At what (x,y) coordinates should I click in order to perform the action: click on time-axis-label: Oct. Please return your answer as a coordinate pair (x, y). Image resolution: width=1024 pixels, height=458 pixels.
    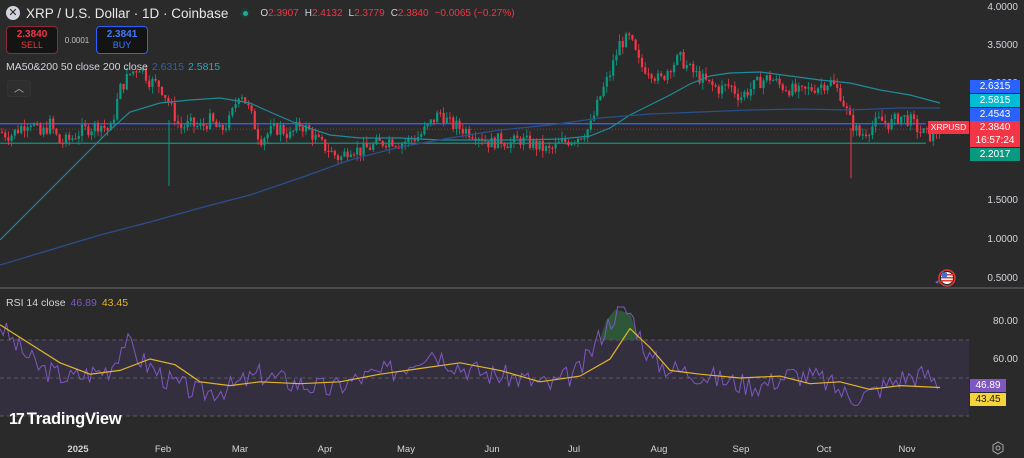
    Looking at the image, I should click on (824, 449).